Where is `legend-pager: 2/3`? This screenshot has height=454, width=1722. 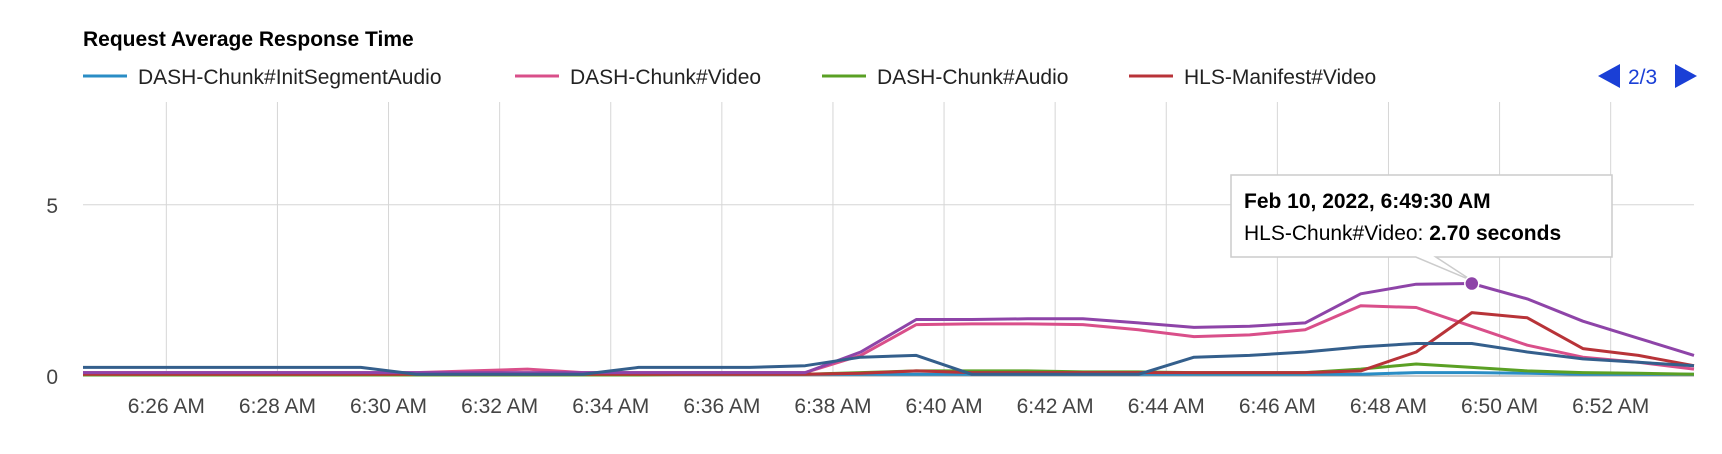
legend-pager: 2/3 is located at coordinates (1647, 76).